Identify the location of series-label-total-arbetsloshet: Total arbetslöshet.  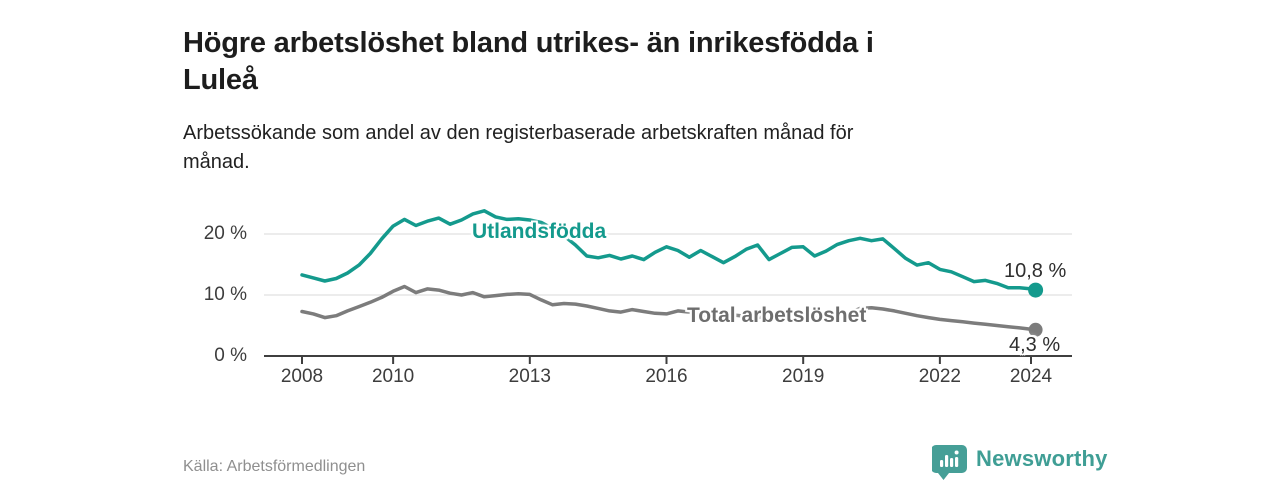
(777, 315).